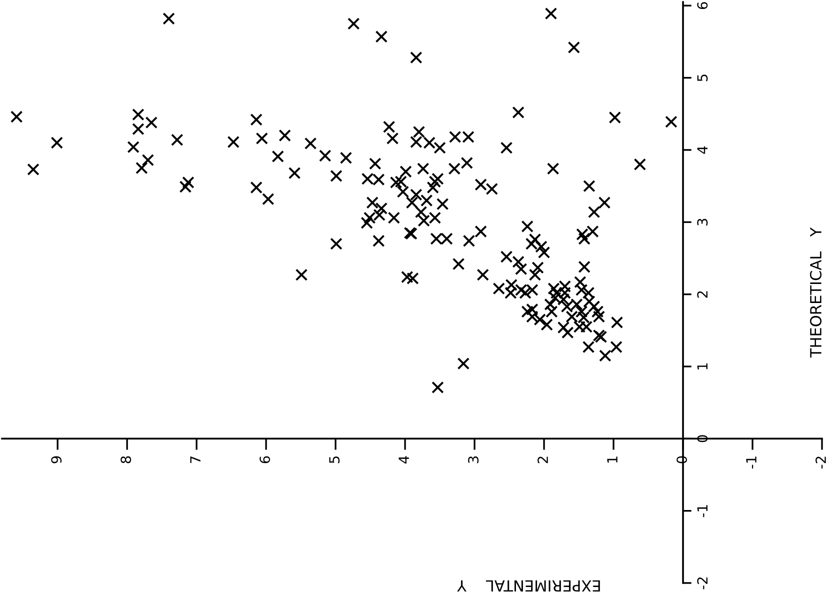 This screenshot has width=836, height=613. I want to click on y-tick-label: 5, so click(702, 78).